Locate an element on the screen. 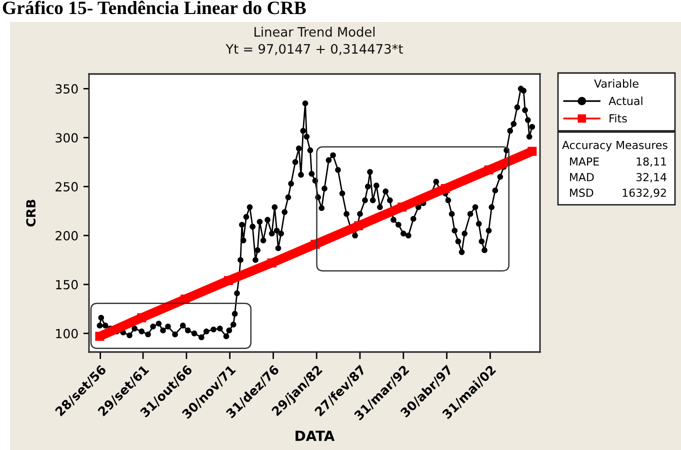 Image resolution: width=681 pixels, height=450 pixels. text: 32,14 is located at coordinates (651, 177).